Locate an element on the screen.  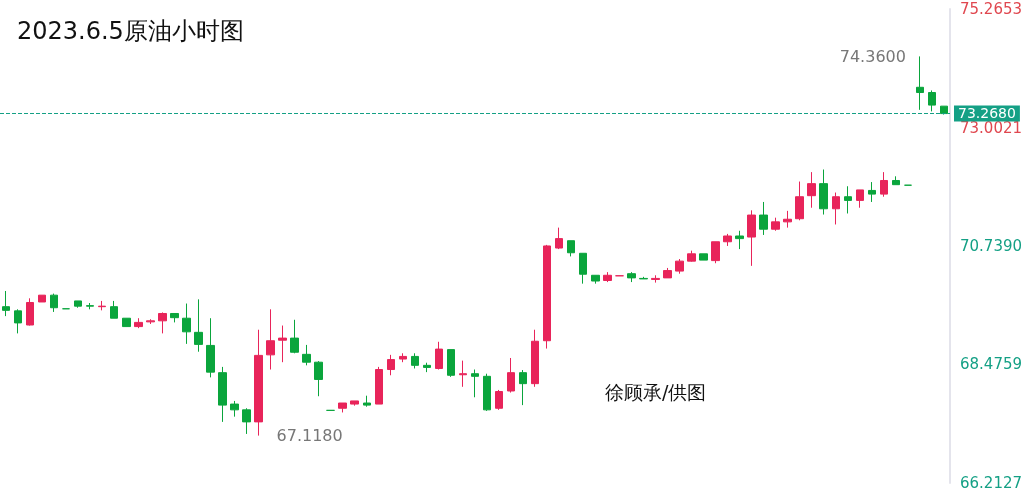
y-tick-label: 66.2127 is located at coordinates (991, 483).